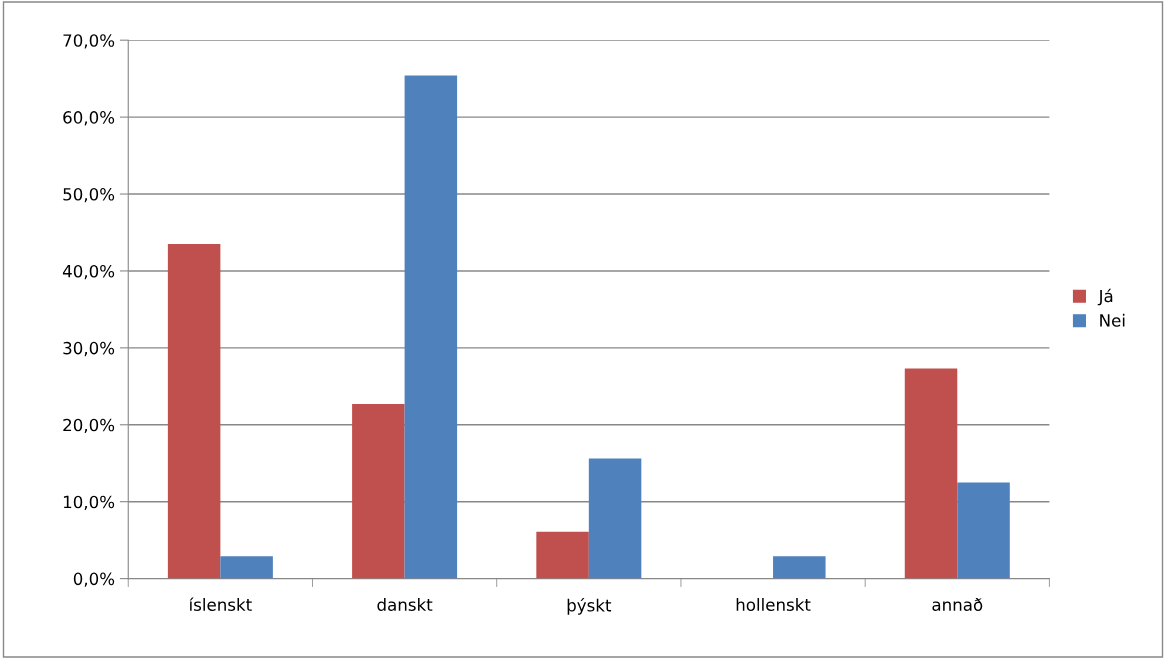  I want to click on x-tick-label: hollenskt, so click(773, 604).